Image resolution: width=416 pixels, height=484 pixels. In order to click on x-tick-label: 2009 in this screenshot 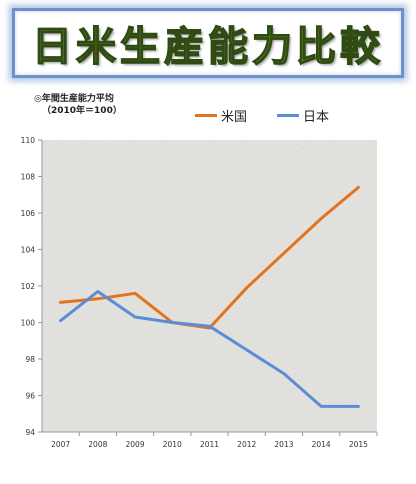, I will do `click(135, 444)`.